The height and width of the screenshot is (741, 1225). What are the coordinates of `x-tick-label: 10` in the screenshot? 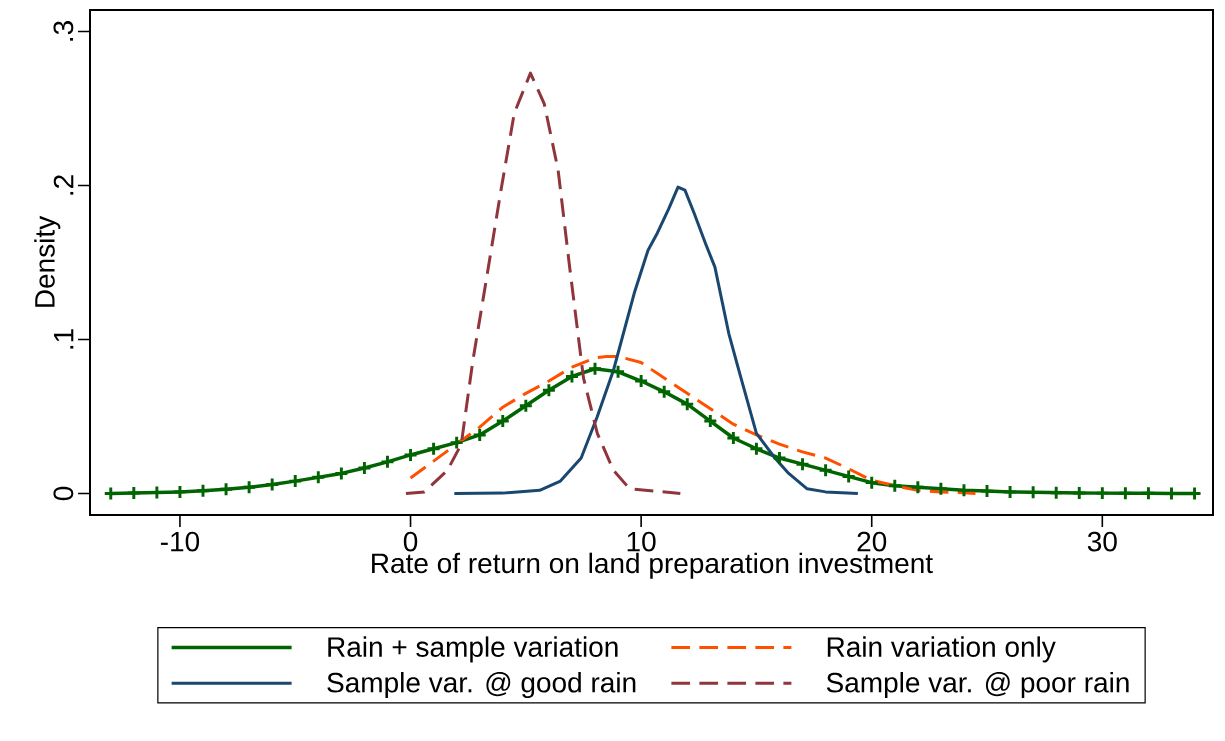 It's located at (641, 541).